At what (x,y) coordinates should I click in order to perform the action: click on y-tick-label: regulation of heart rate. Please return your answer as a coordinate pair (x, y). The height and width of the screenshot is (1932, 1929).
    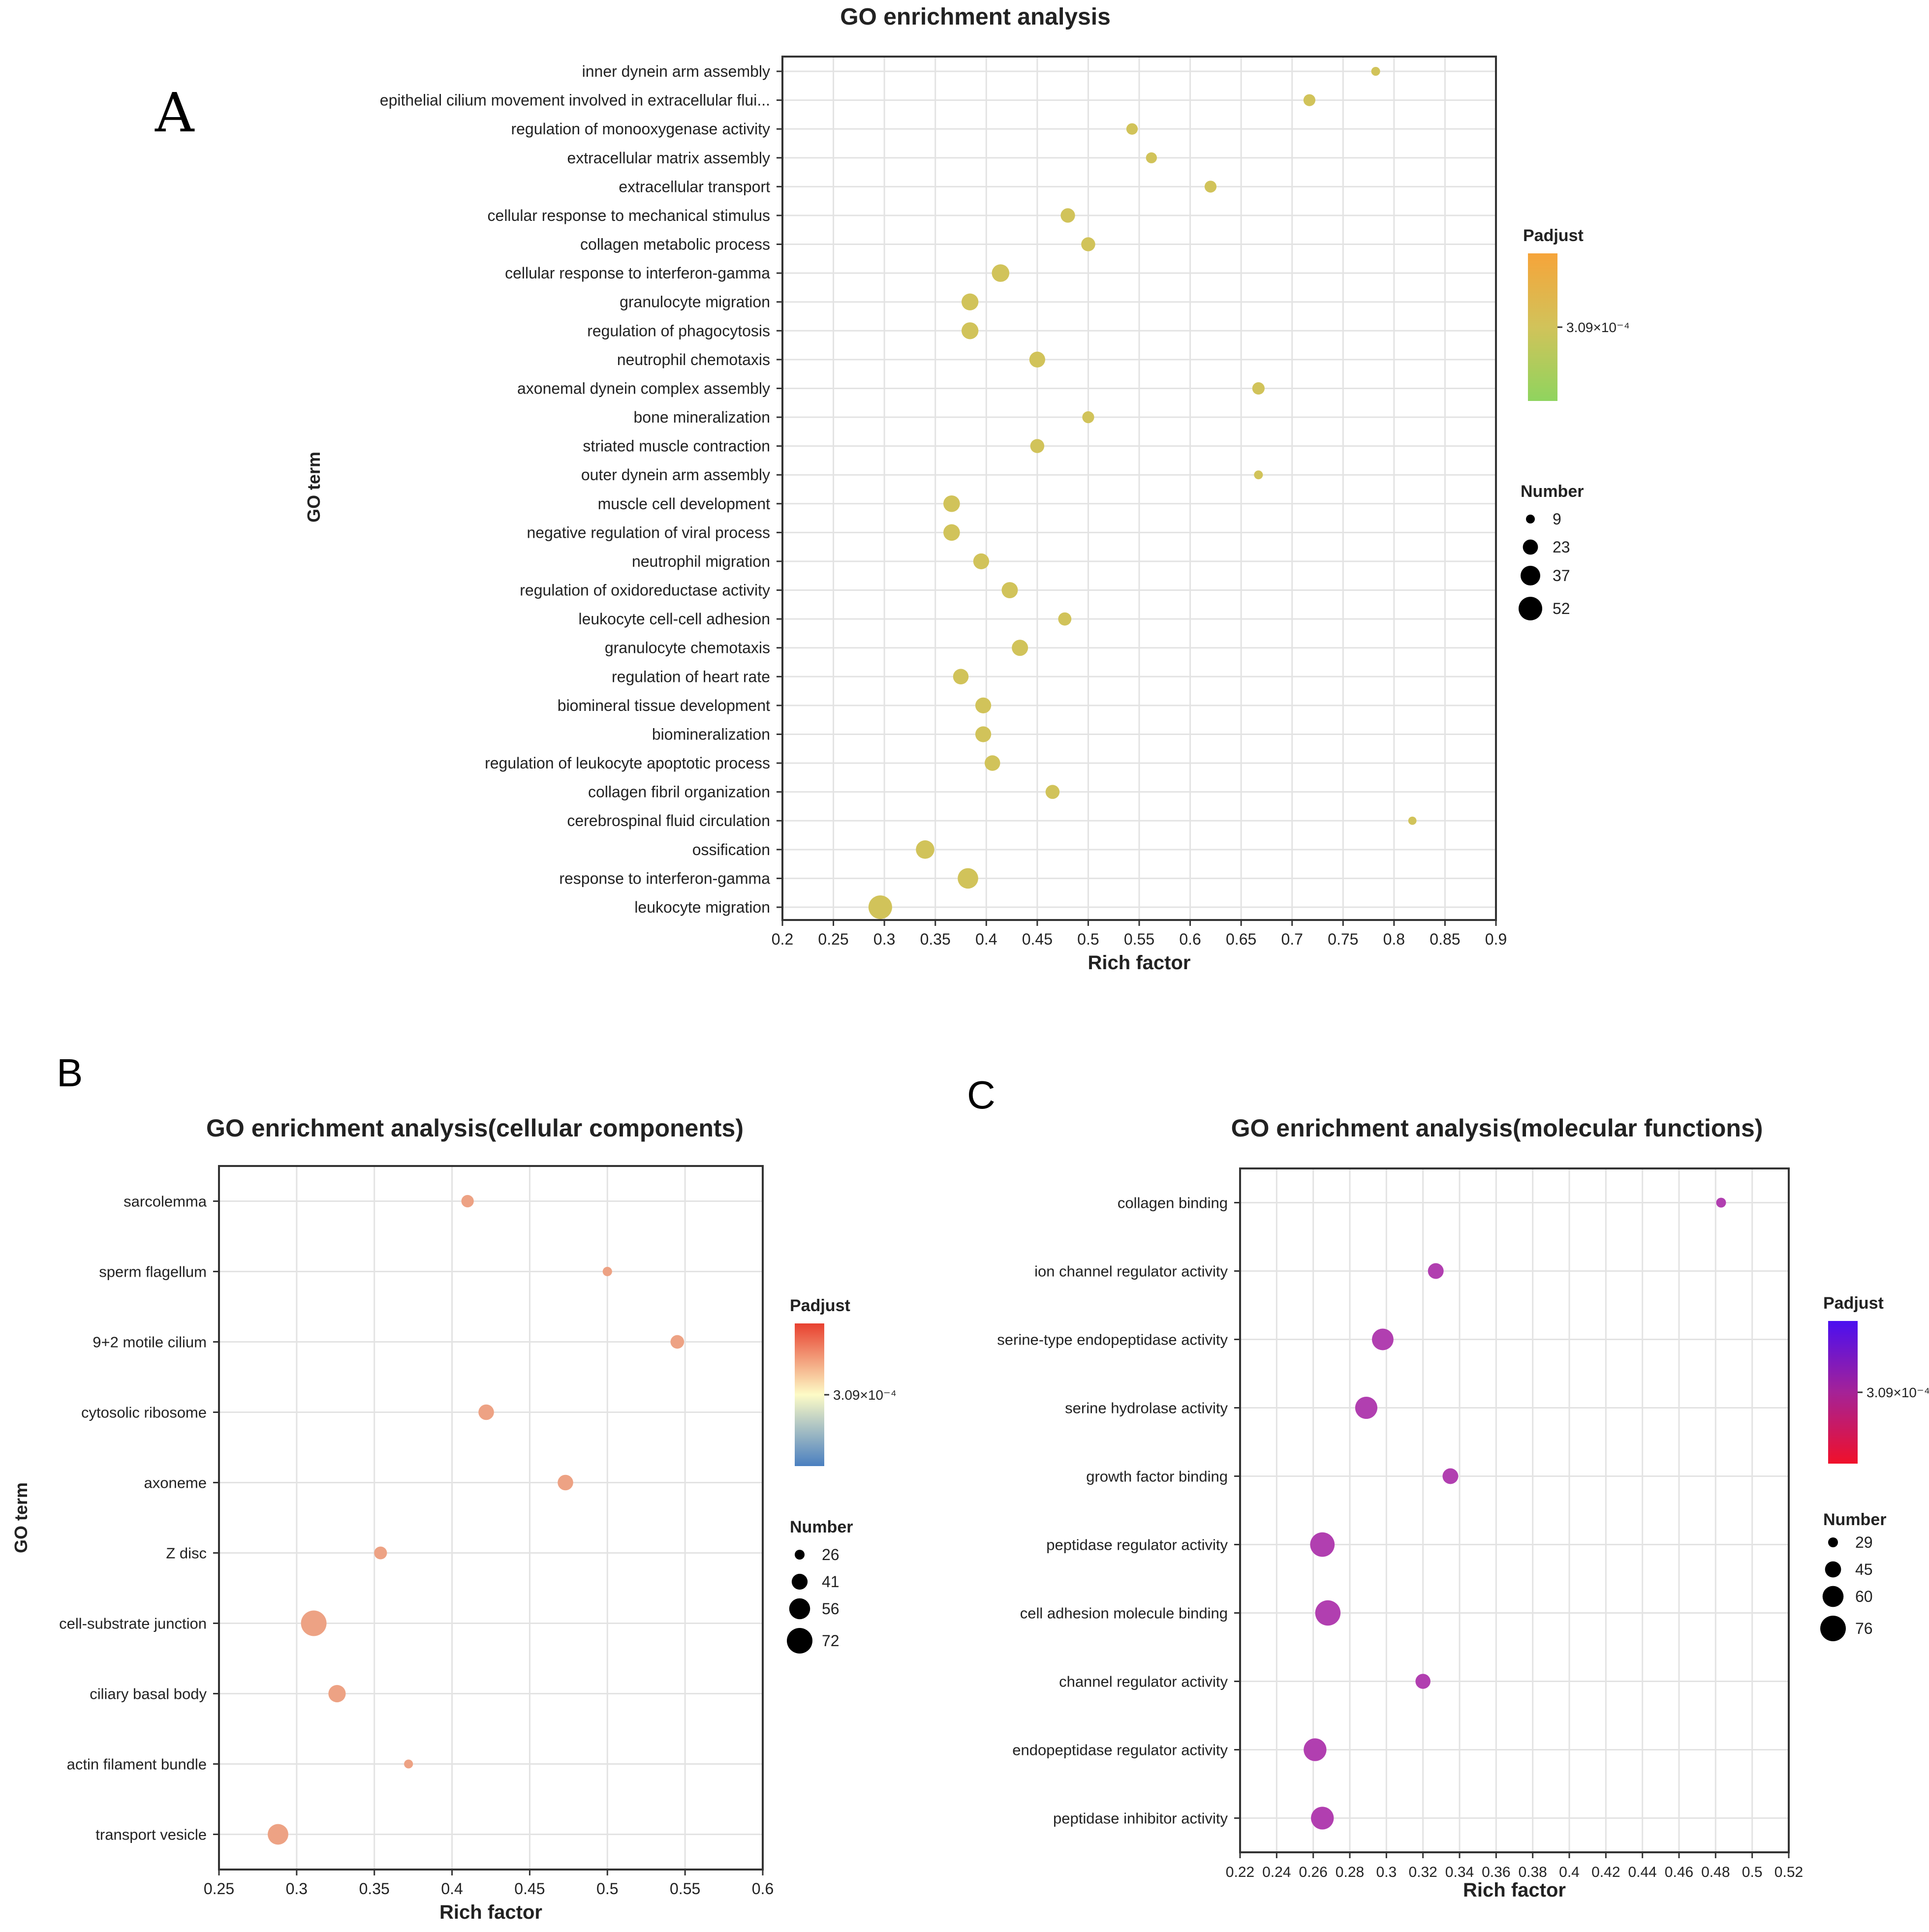
    Looking at the image, I should click on (691, 676).